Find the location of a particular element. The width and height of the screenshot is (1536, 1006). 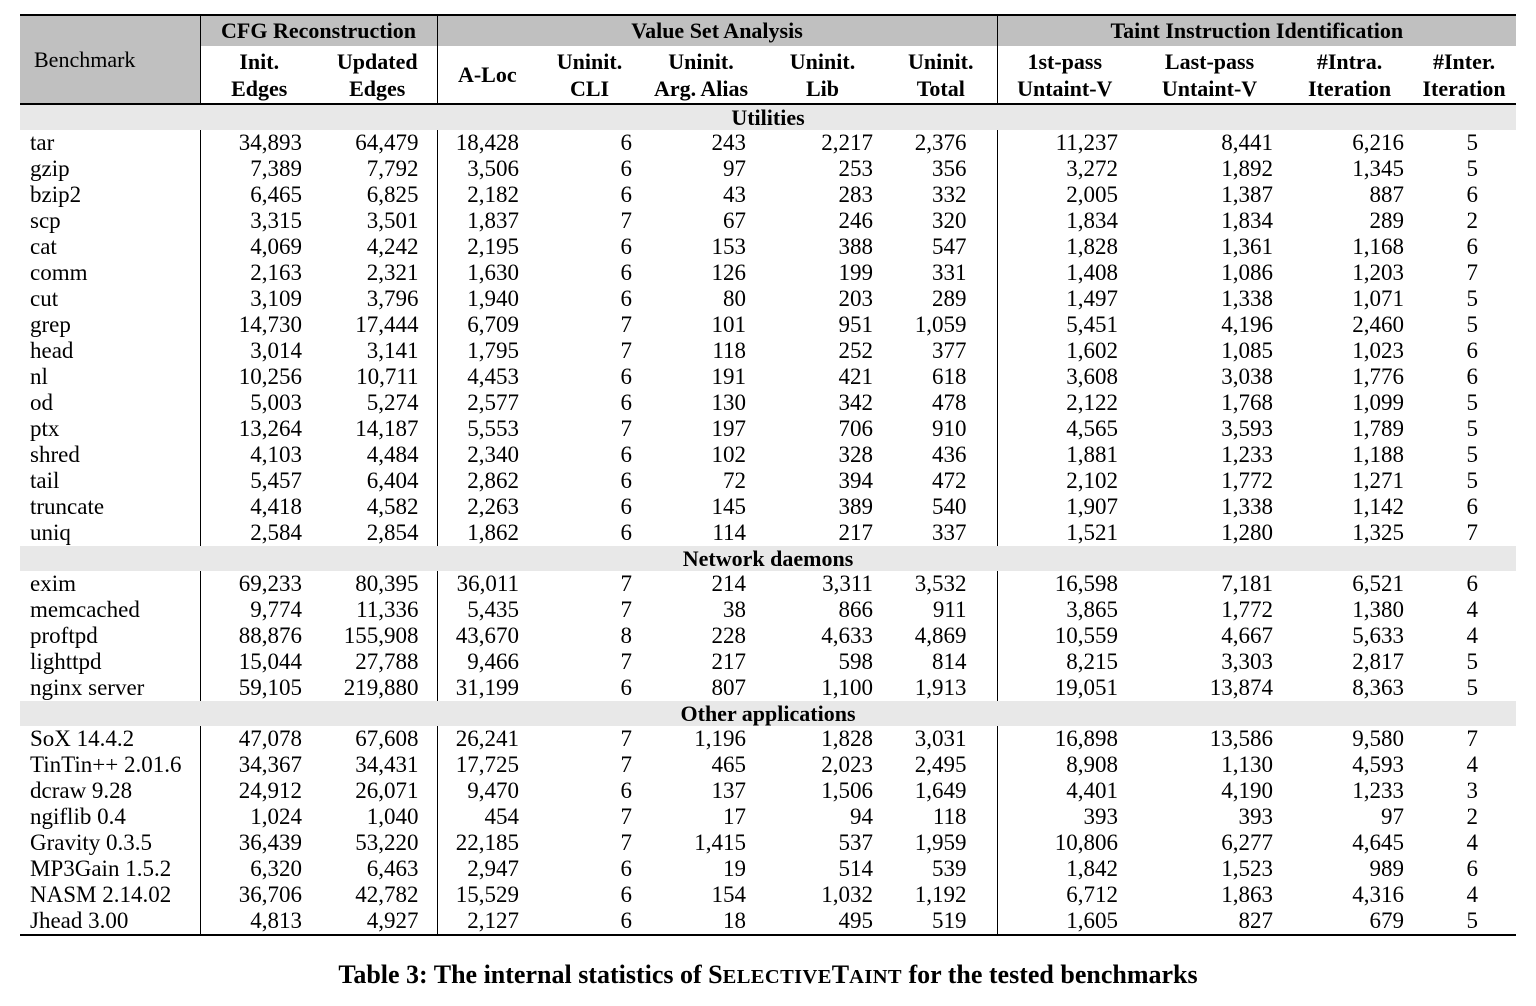

cell-value: 34,893 is located at coordinates (258, 143).